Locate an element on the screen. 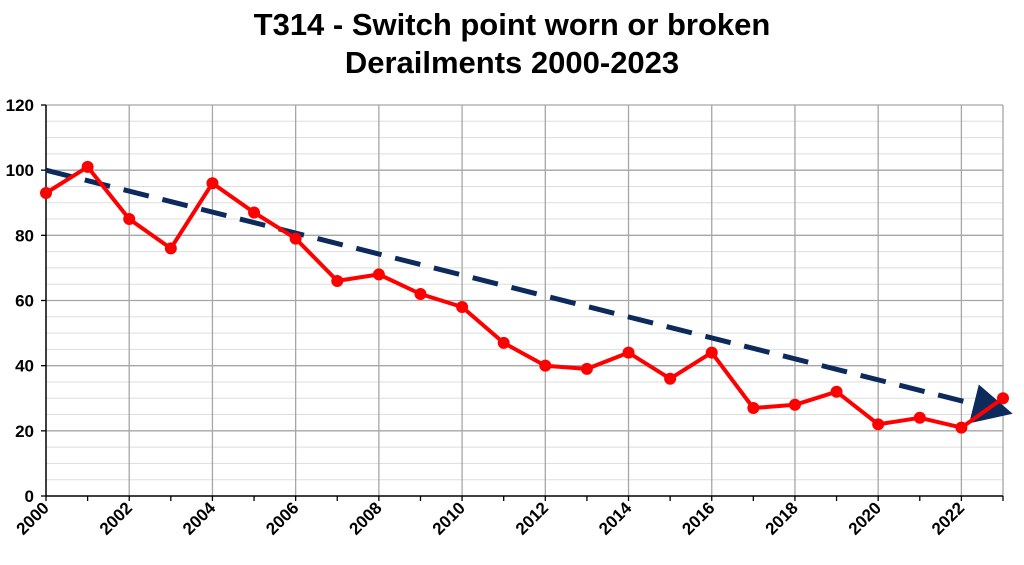 The width and height of the screenshot is (1024, 565). x-tick-label: 2012 is located at coordinates (532, 518).